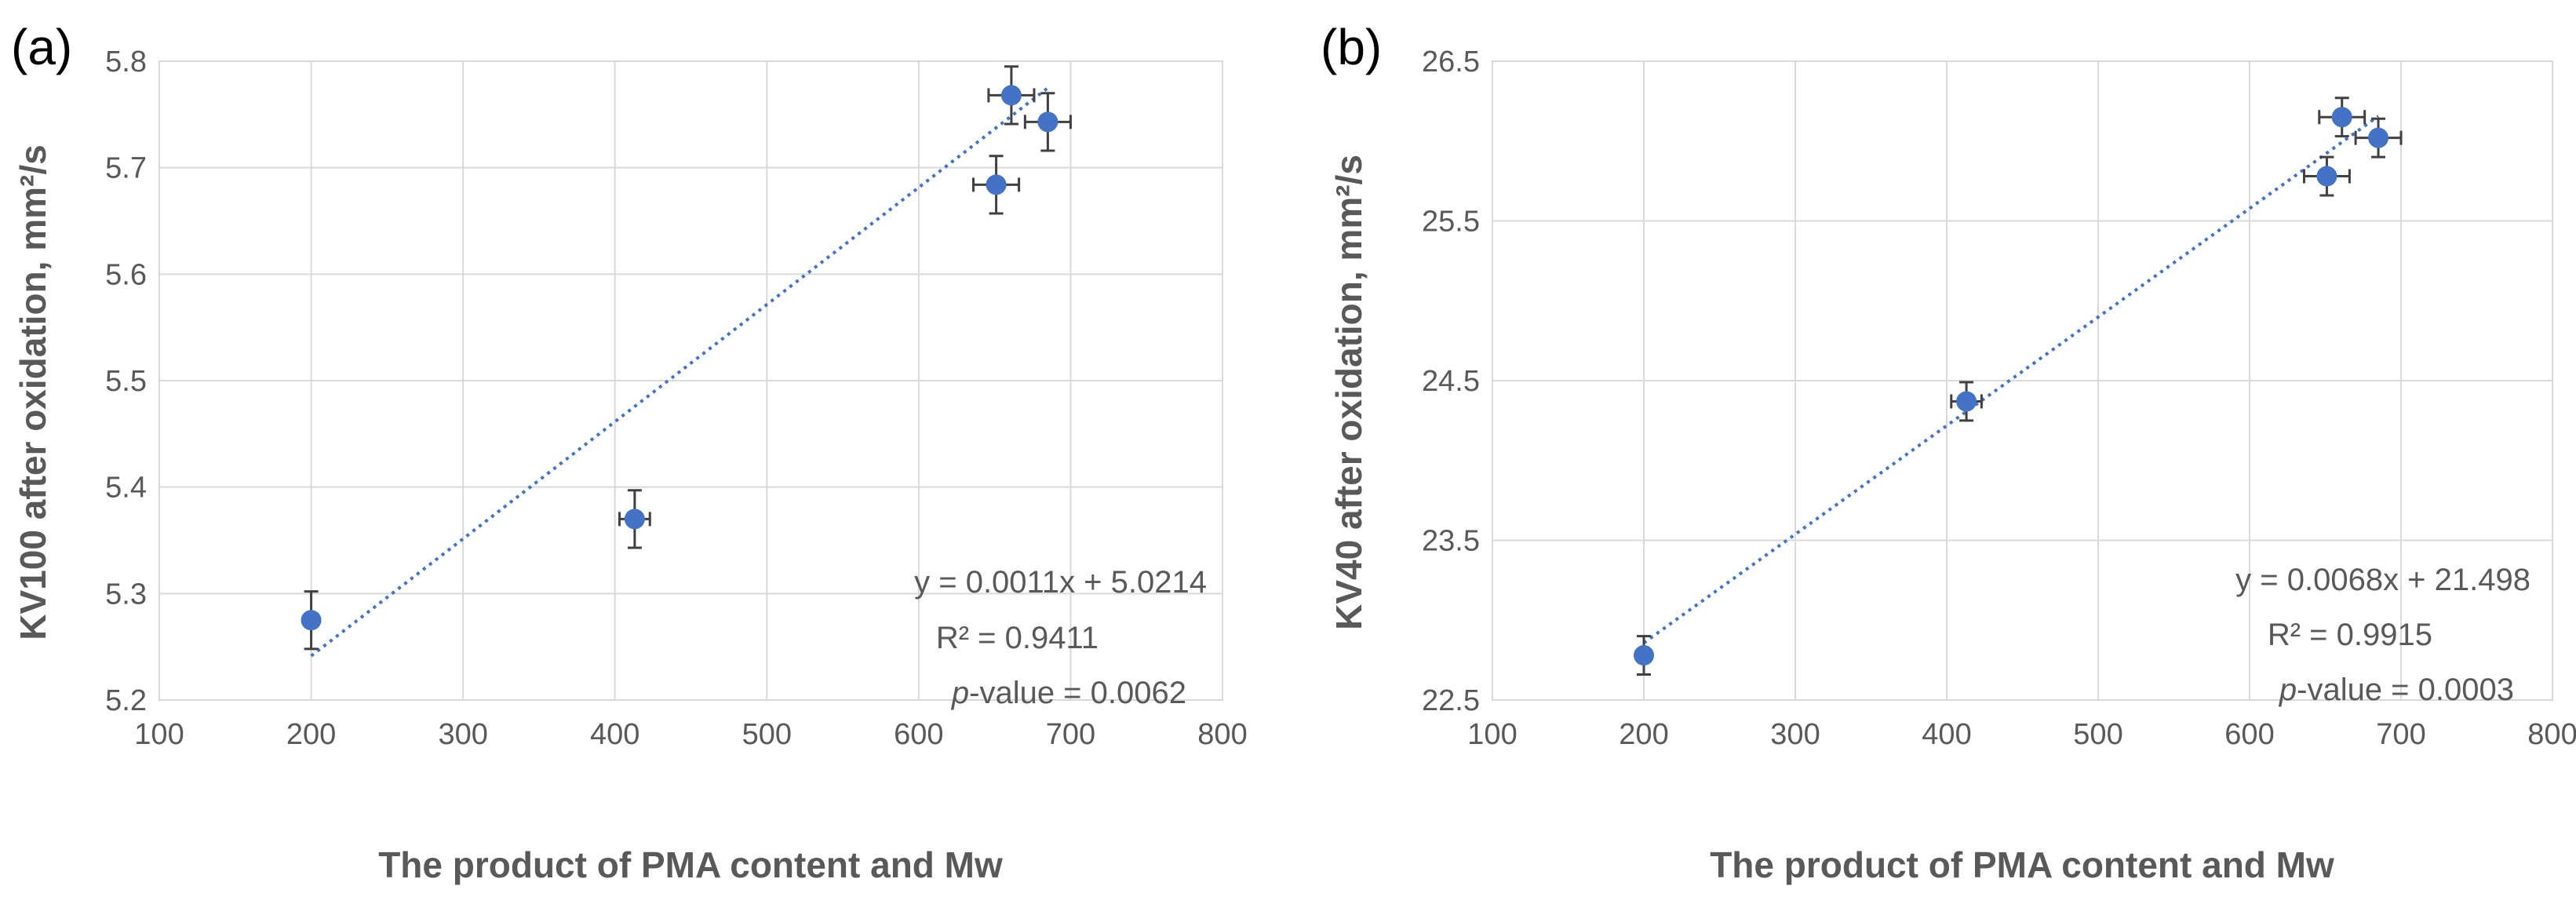  What do you see at coordinates (1017, 638) in the screenshot?
I see `panel-a-r-squared: R² = 0.9411` at bounding box center [1017, 638].